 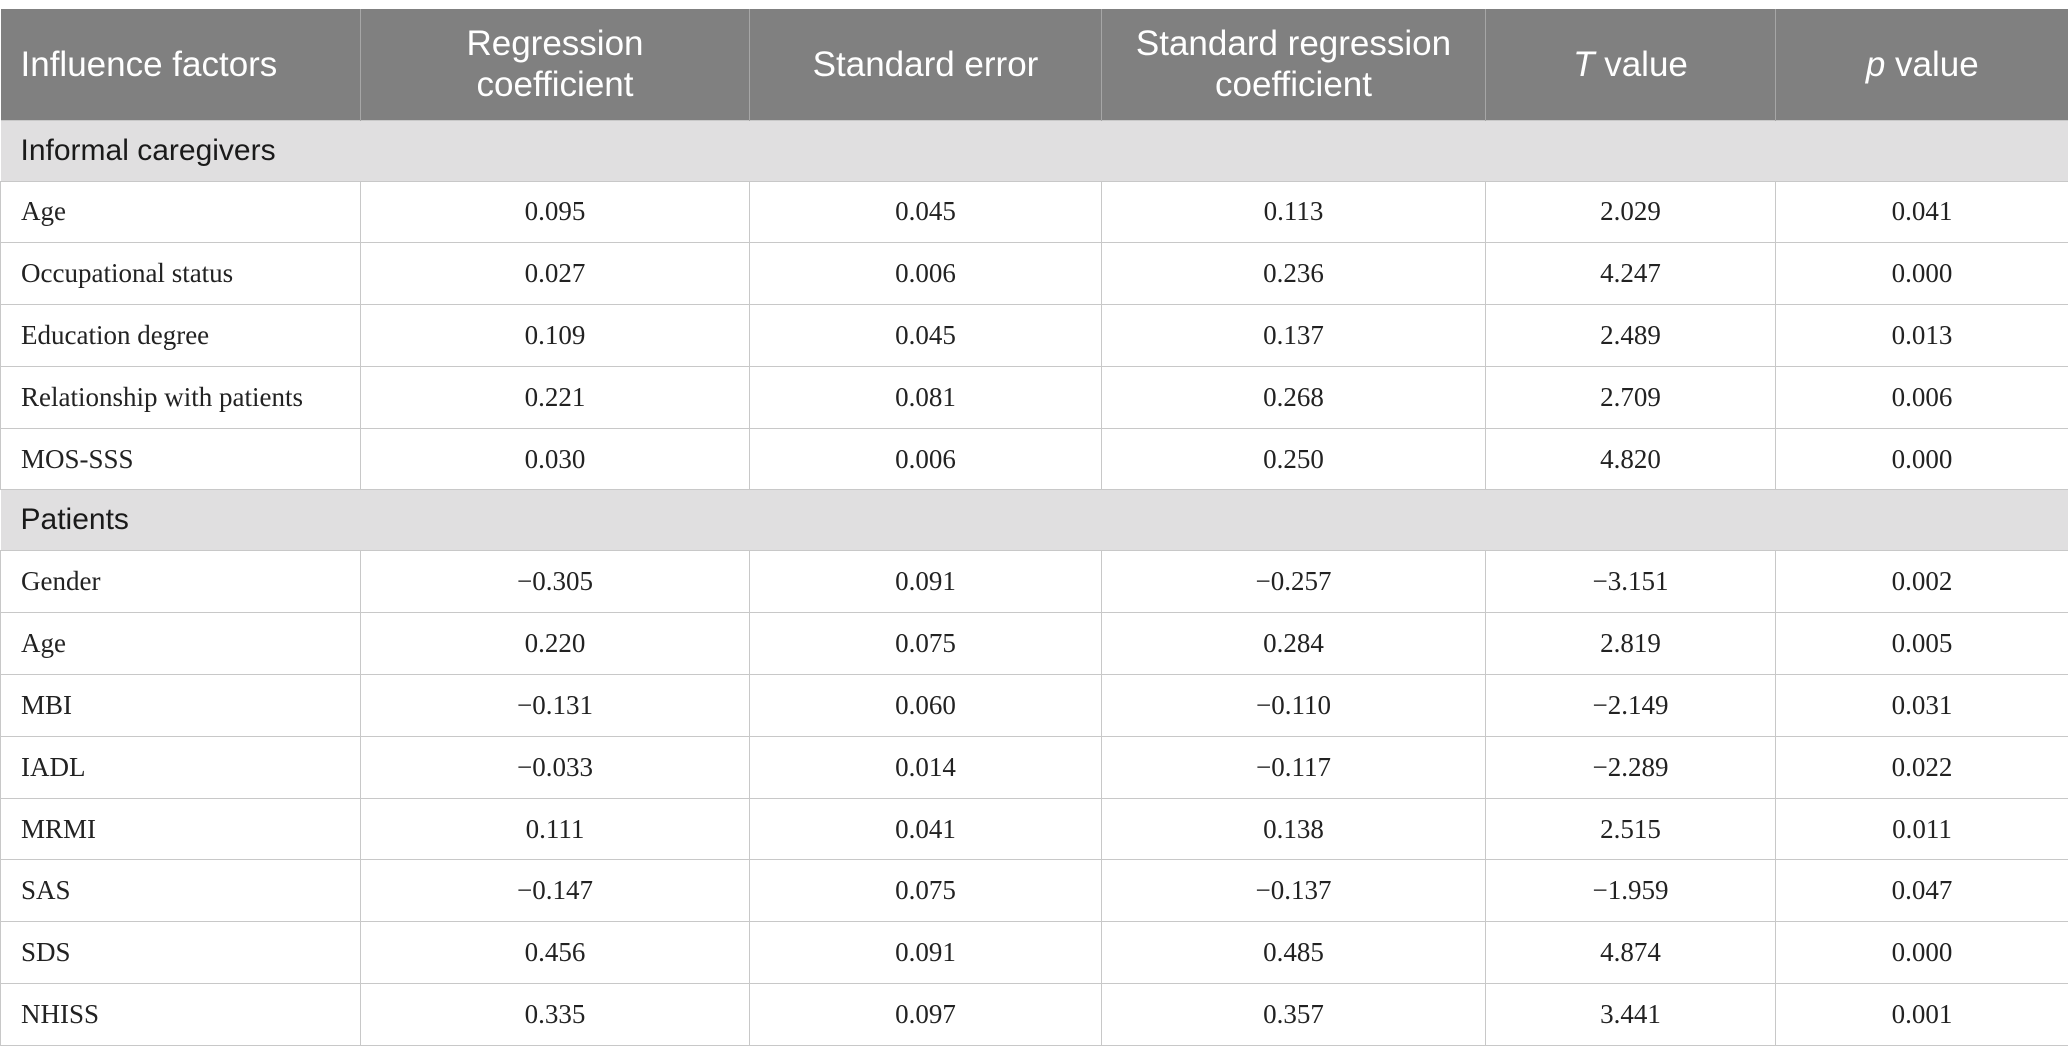 I want to click on value-cell: 0.109, so click(x=555, y=335).